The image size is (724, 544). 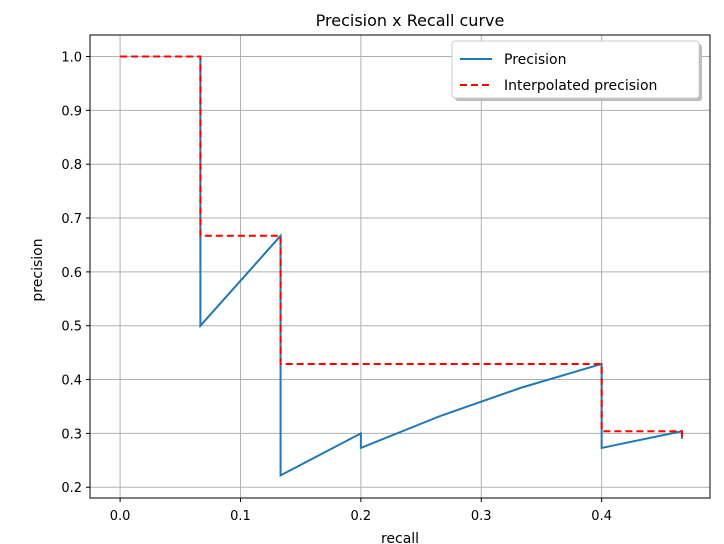 I want to click on y-tick-label: 1.0, so click(x=71, y=58).